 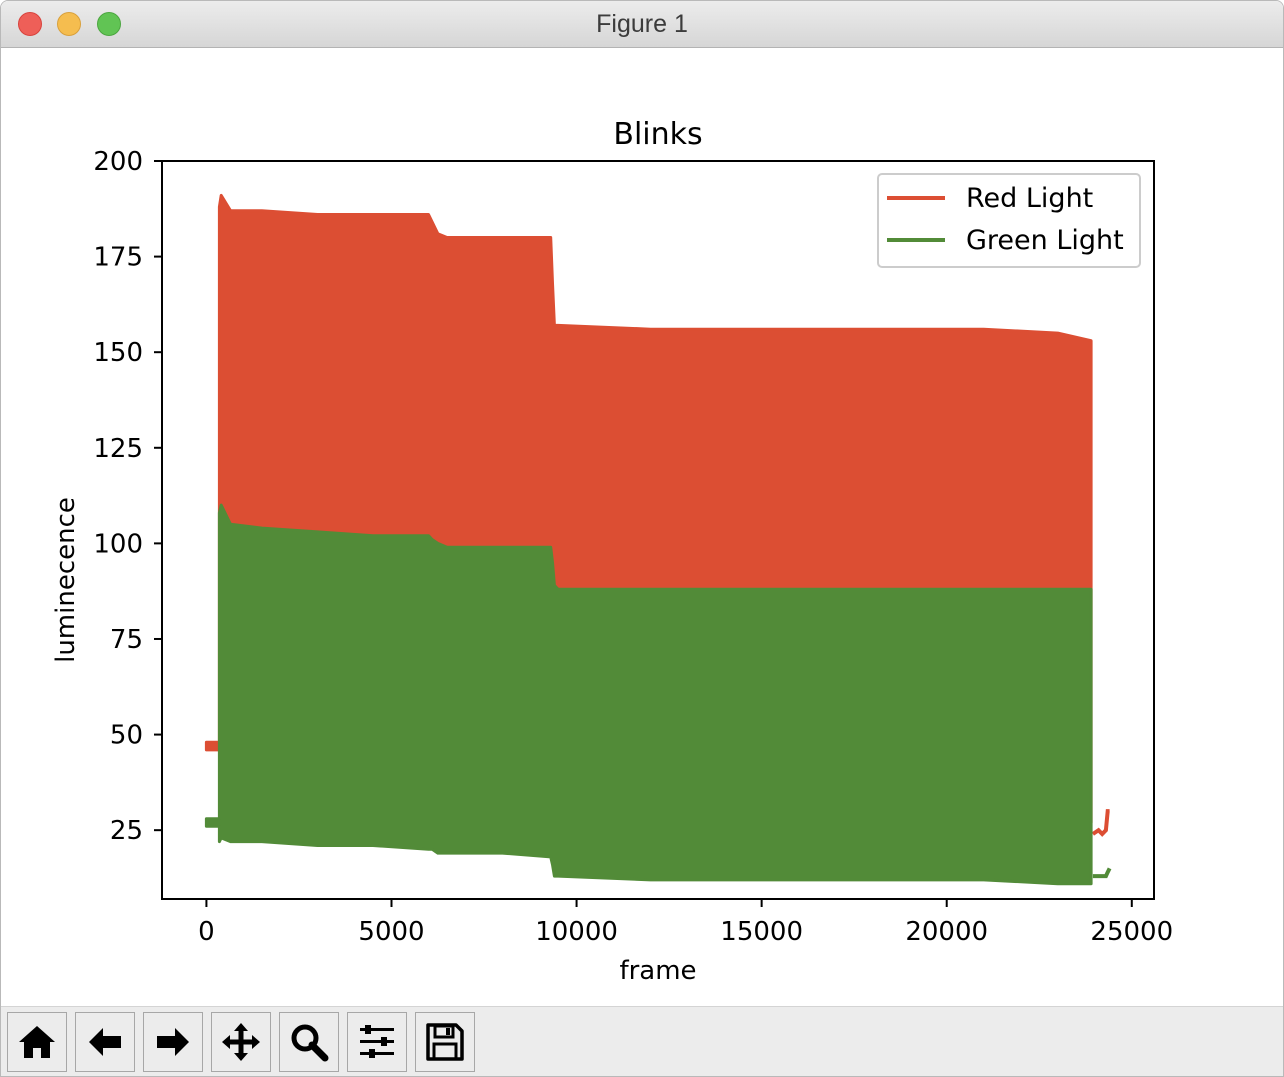 What do you see at coordinates (109, 24) in the screenshot?
I see `maximize-window-button` at bounding box center [109, 24].